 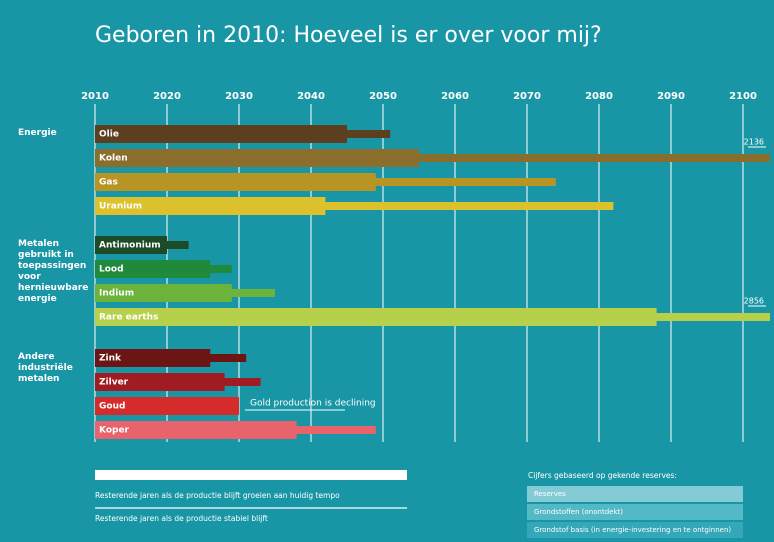 What do you see at coordinates (109, 135) in the screenshot?
I see `category-label: Olie` at bounding box center [109, 135].